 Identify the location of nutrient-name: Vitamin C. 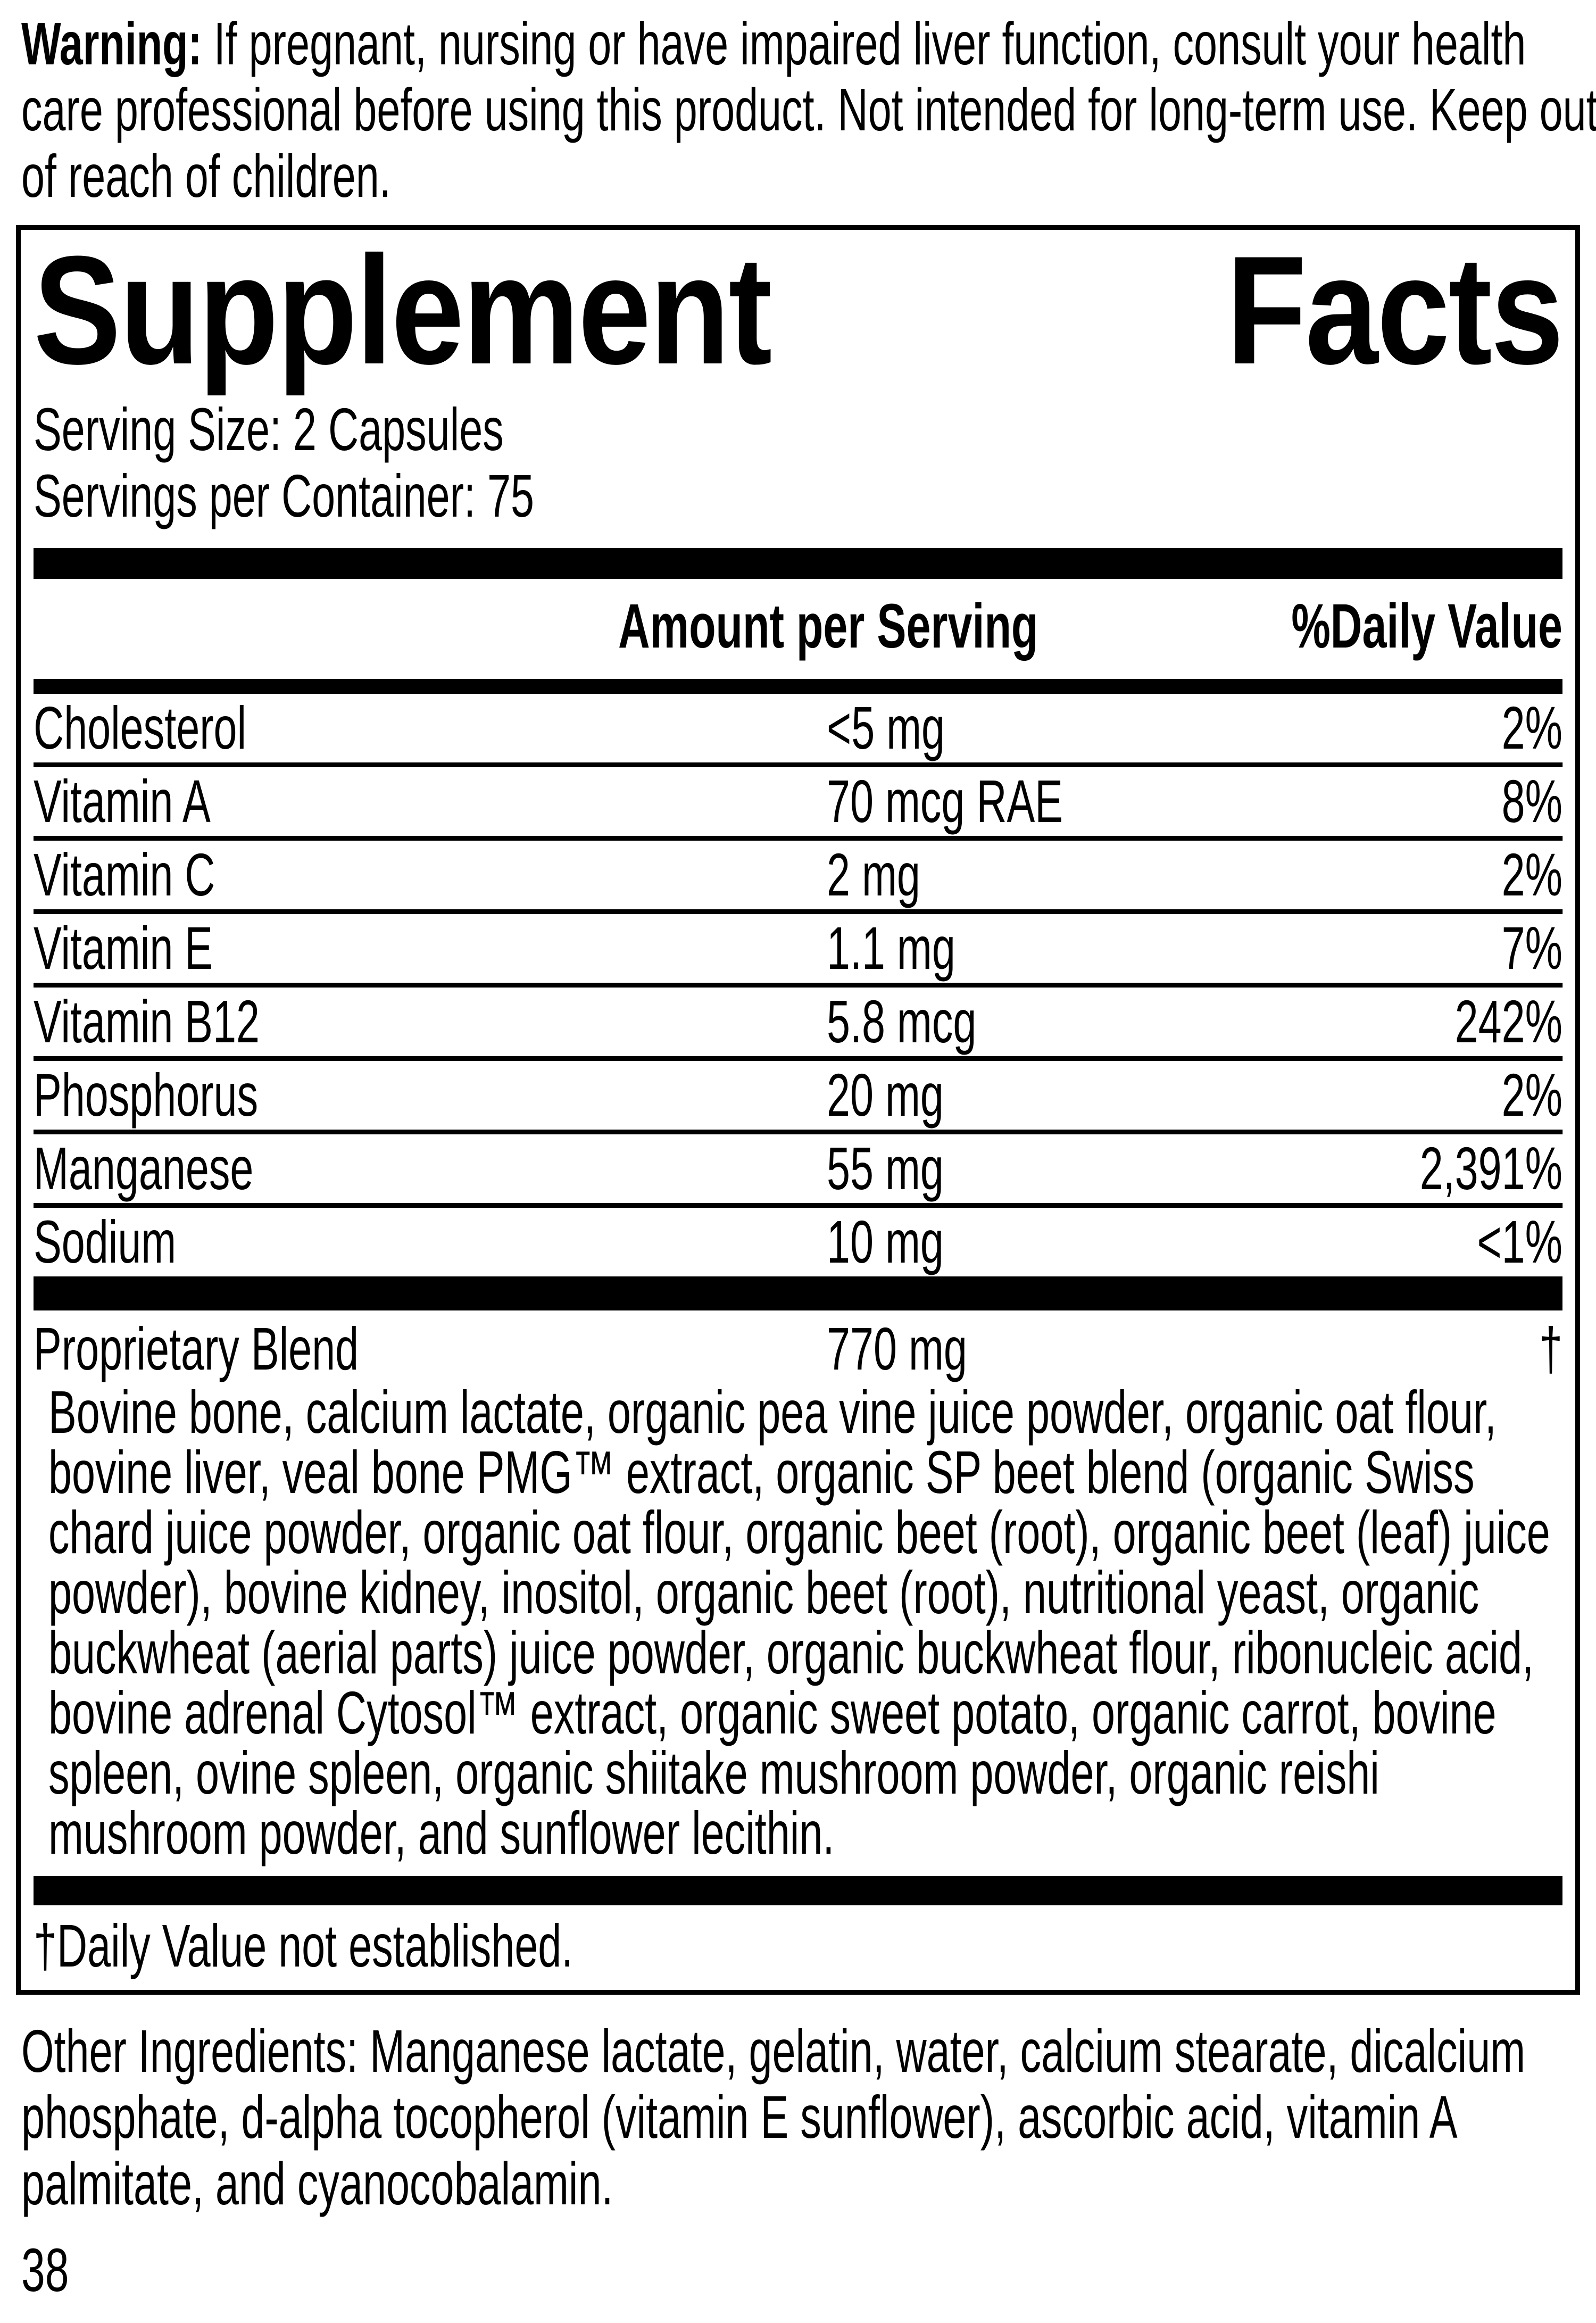
(125, 875).